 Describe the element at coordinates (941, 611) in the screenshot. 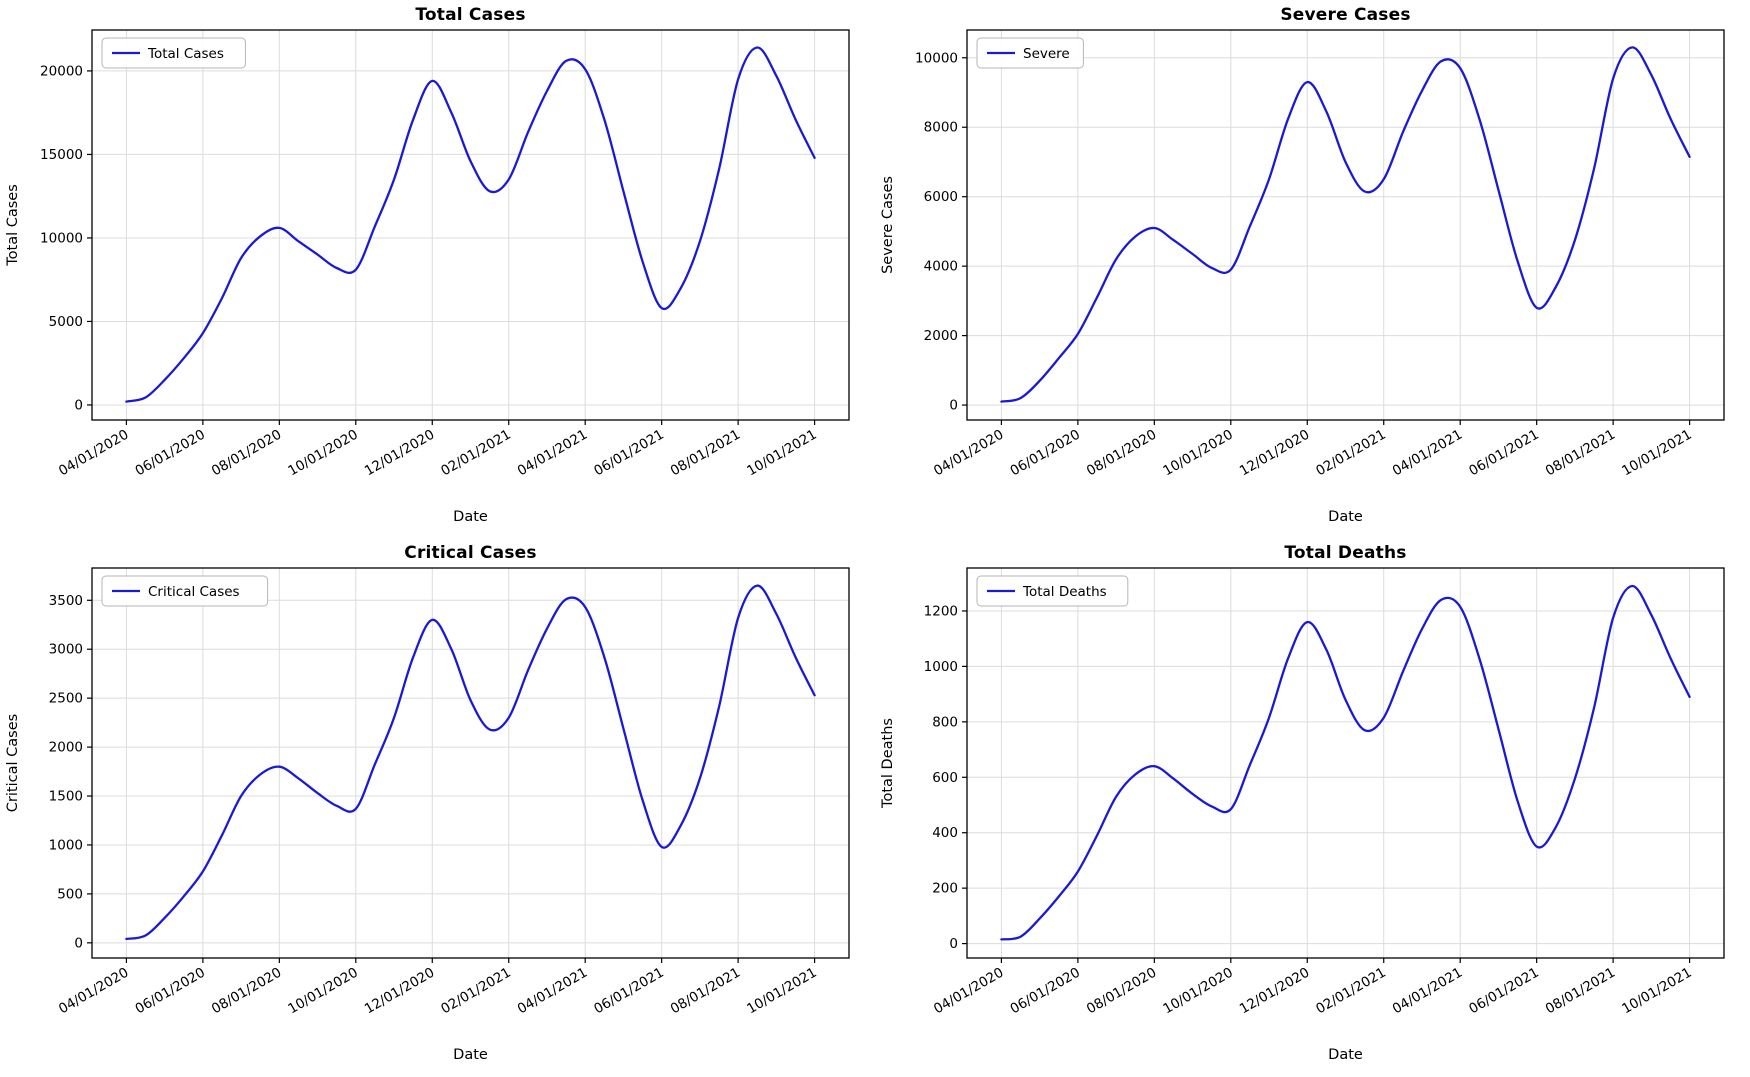

I see `y-tick-label: 1200` at that location.